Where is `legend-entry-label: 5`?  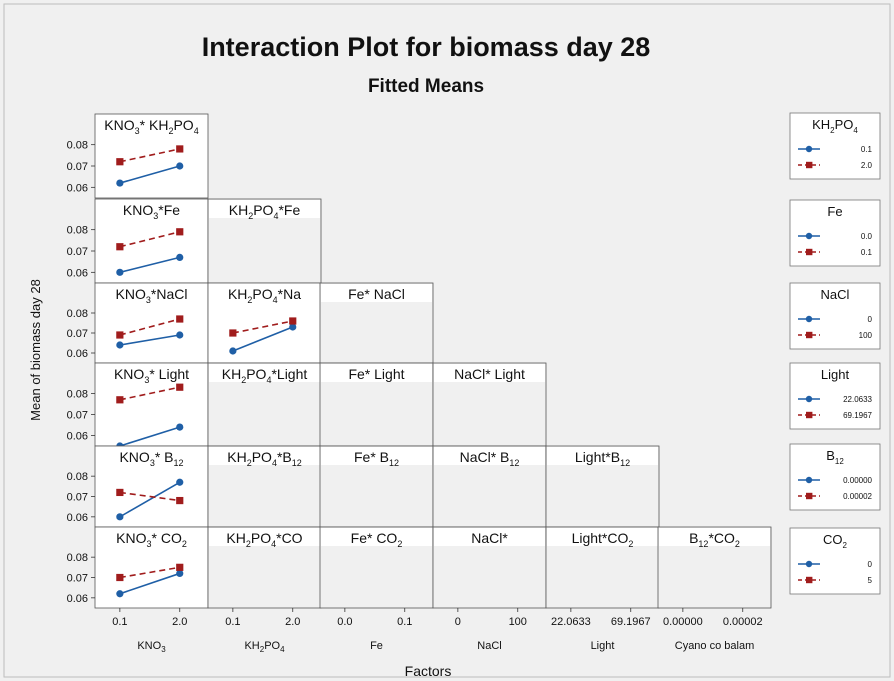
legend-entry-label: 5 is located at coordinates (870, 580).